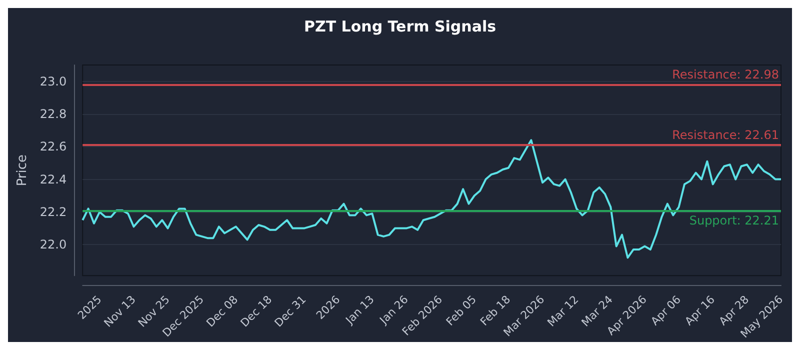 The width and height of the screenshot is (800, 350). What do you see at coordinates (290, 311) in the screenshot?
I see `x-tick-label: Dec 31` at bounding box center [290, 311].